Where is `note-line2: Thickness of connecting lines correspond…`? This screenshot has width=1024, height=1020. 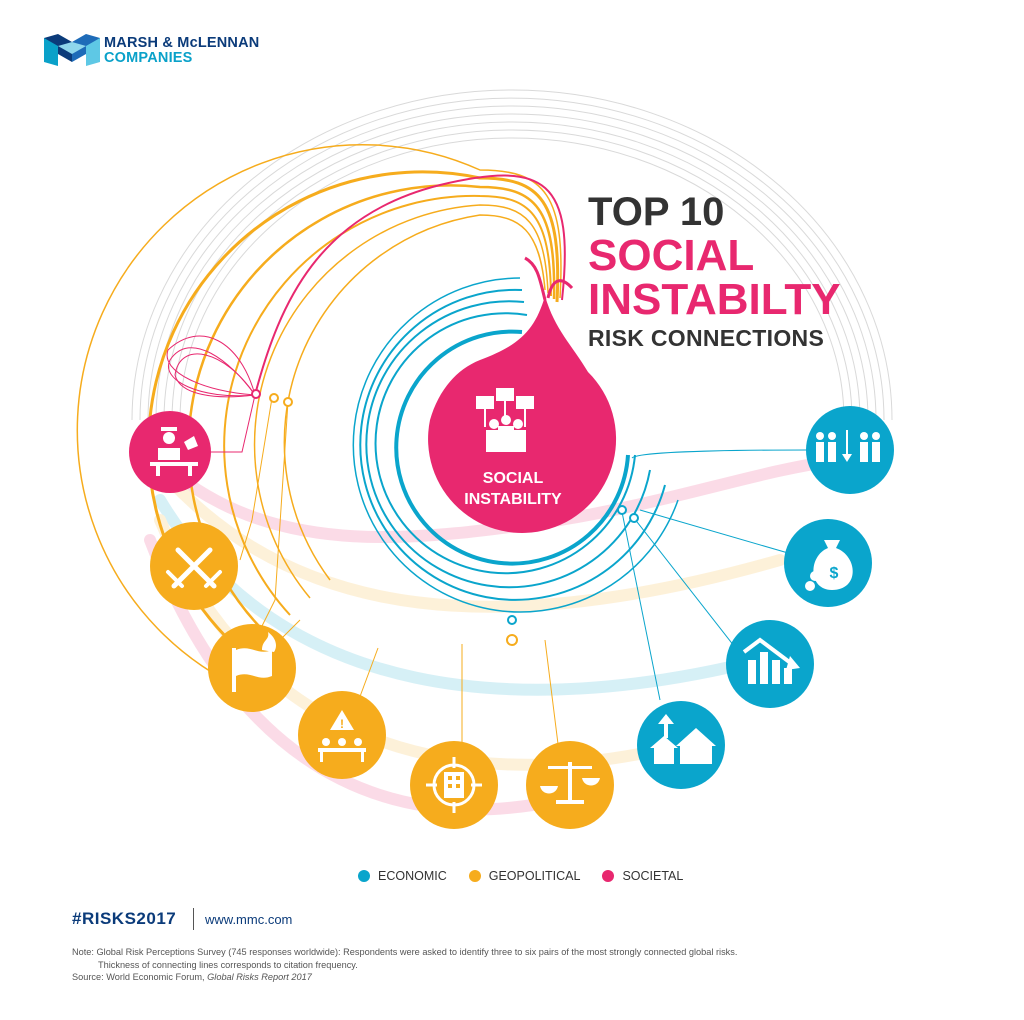 note-line2: Thickness of connecting lines correspond… is located at coordinates (228, 964).